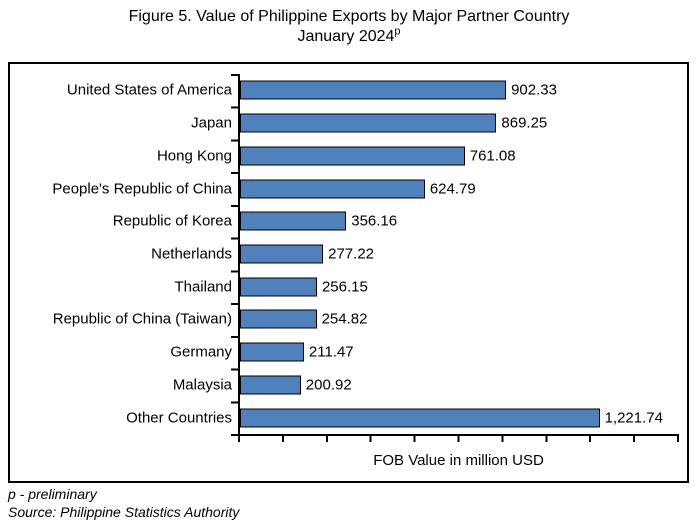 The height and width of the screenshot is (523, 698). What do you see at coordinates (142, 319) in the screenshot?
I see `category-label: Republic of China (Taiwan)` at bounding box center [142, 319].